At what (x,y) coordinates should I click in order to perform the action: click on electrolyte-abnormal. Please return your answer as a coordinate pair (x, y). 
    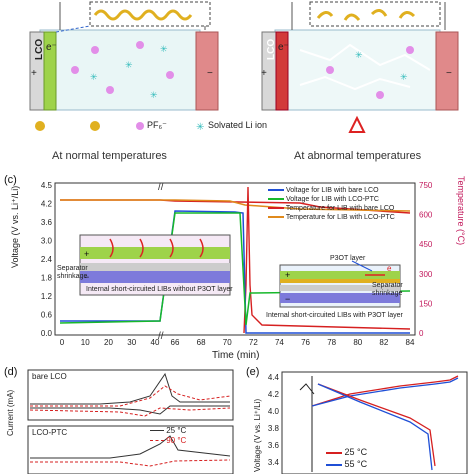
    Looking at the image, I should click on (357, 70).